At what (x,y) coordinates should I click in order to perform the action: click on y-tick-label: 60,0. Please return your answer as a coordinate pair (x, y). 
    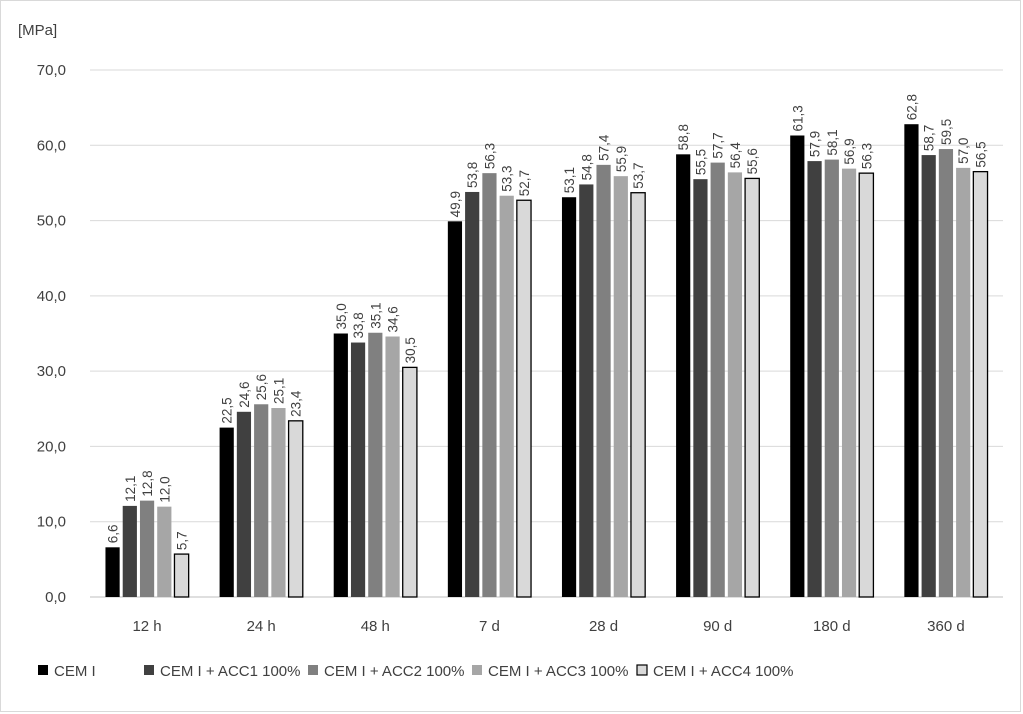
    Looking at the image, I should click on (51, 145).